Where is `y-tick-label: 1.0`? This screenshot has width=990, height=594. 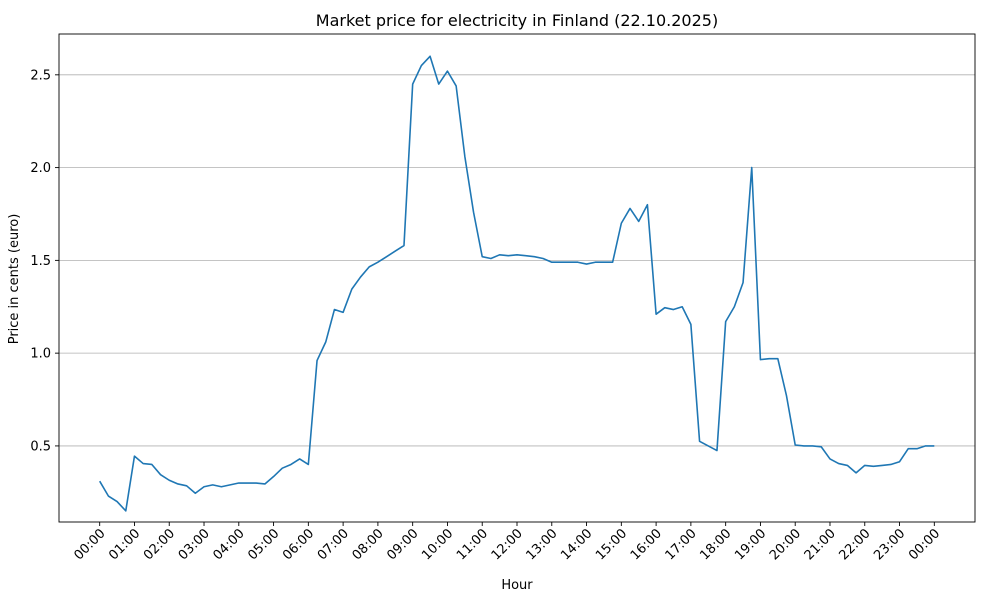 y-tick-label: 1.0 is located at coordinates (40, 354).